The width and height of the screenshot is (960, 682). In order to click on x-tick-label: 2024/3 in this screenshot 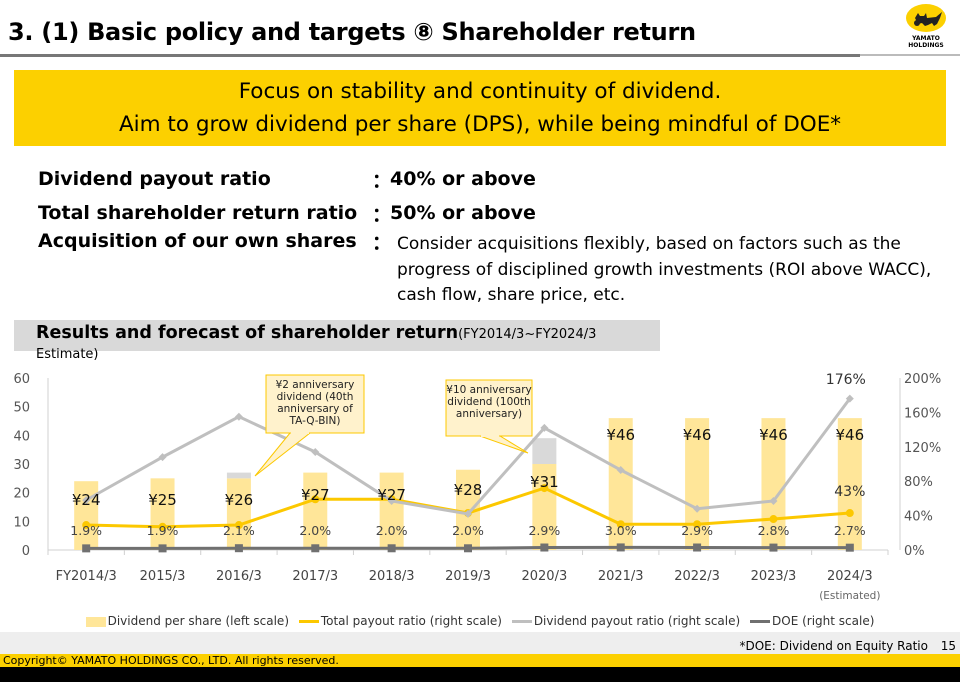, I will do `click(850, 576)`.